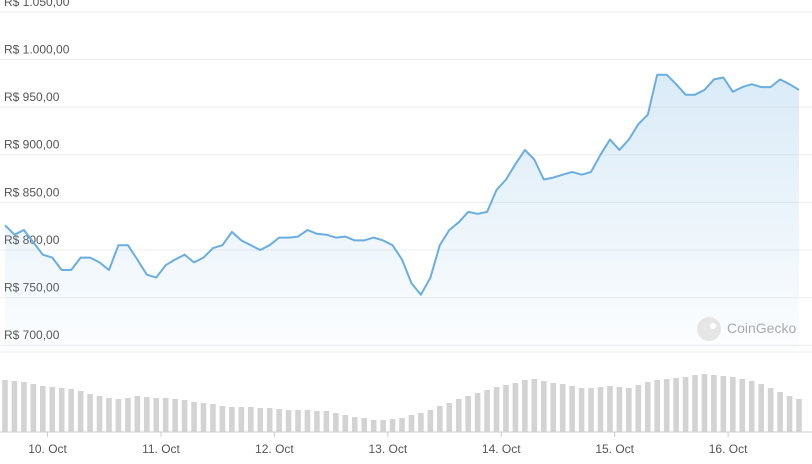  I want to click on x-tick-label: 11. Oct, so click(161, 449).